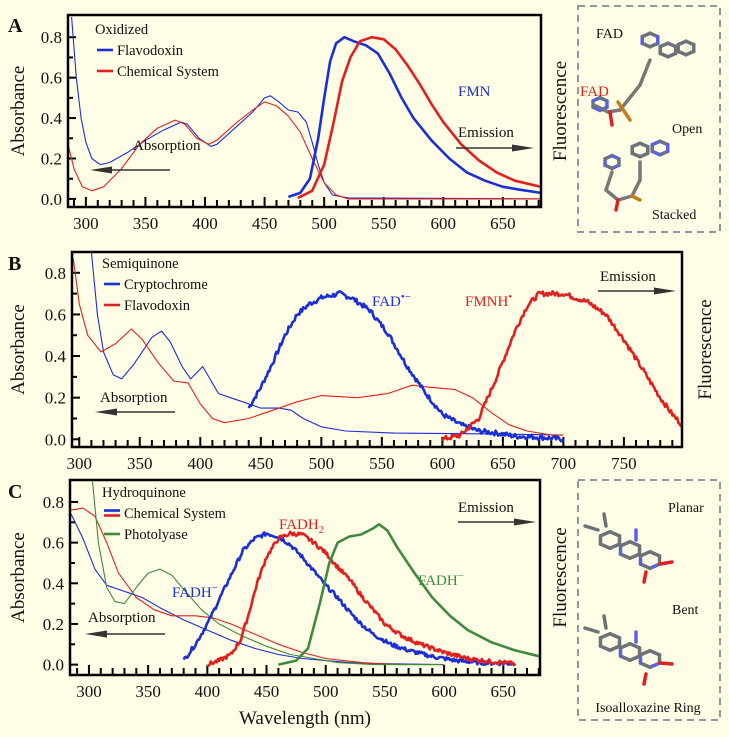 The width and height of the screenshot is (729, 737). What do you see at coordinates (406, 297) in the screenshot?
I see `curve-label-superscript: •−` at bounding box center [406, 297].